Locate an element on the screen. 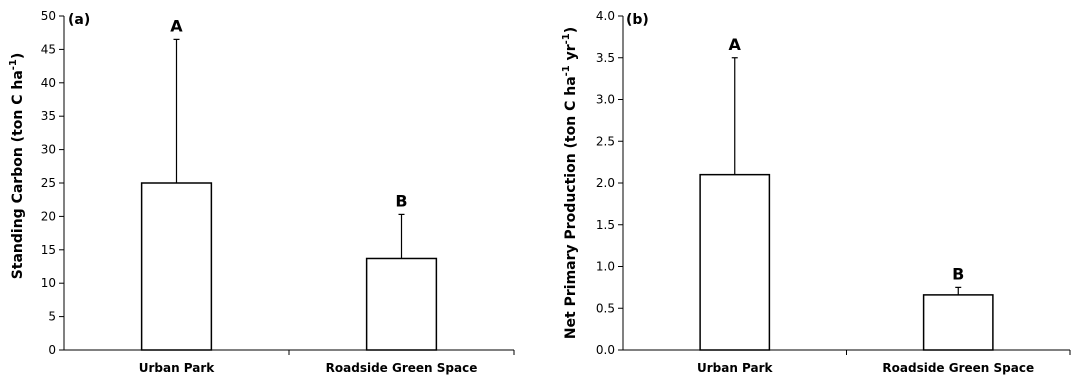  y-axis-label-b: Net Primary Production (ton C ha-1 yr-1) is located at coordinates (570, 183).